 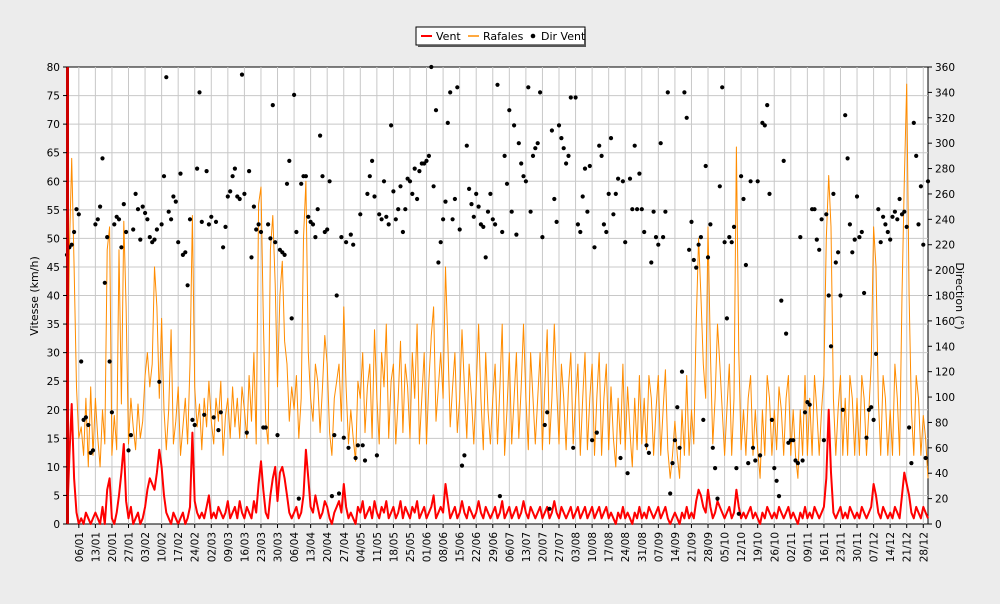 I want to click on y2-tick-label: 100, so click(x=945, y=398).